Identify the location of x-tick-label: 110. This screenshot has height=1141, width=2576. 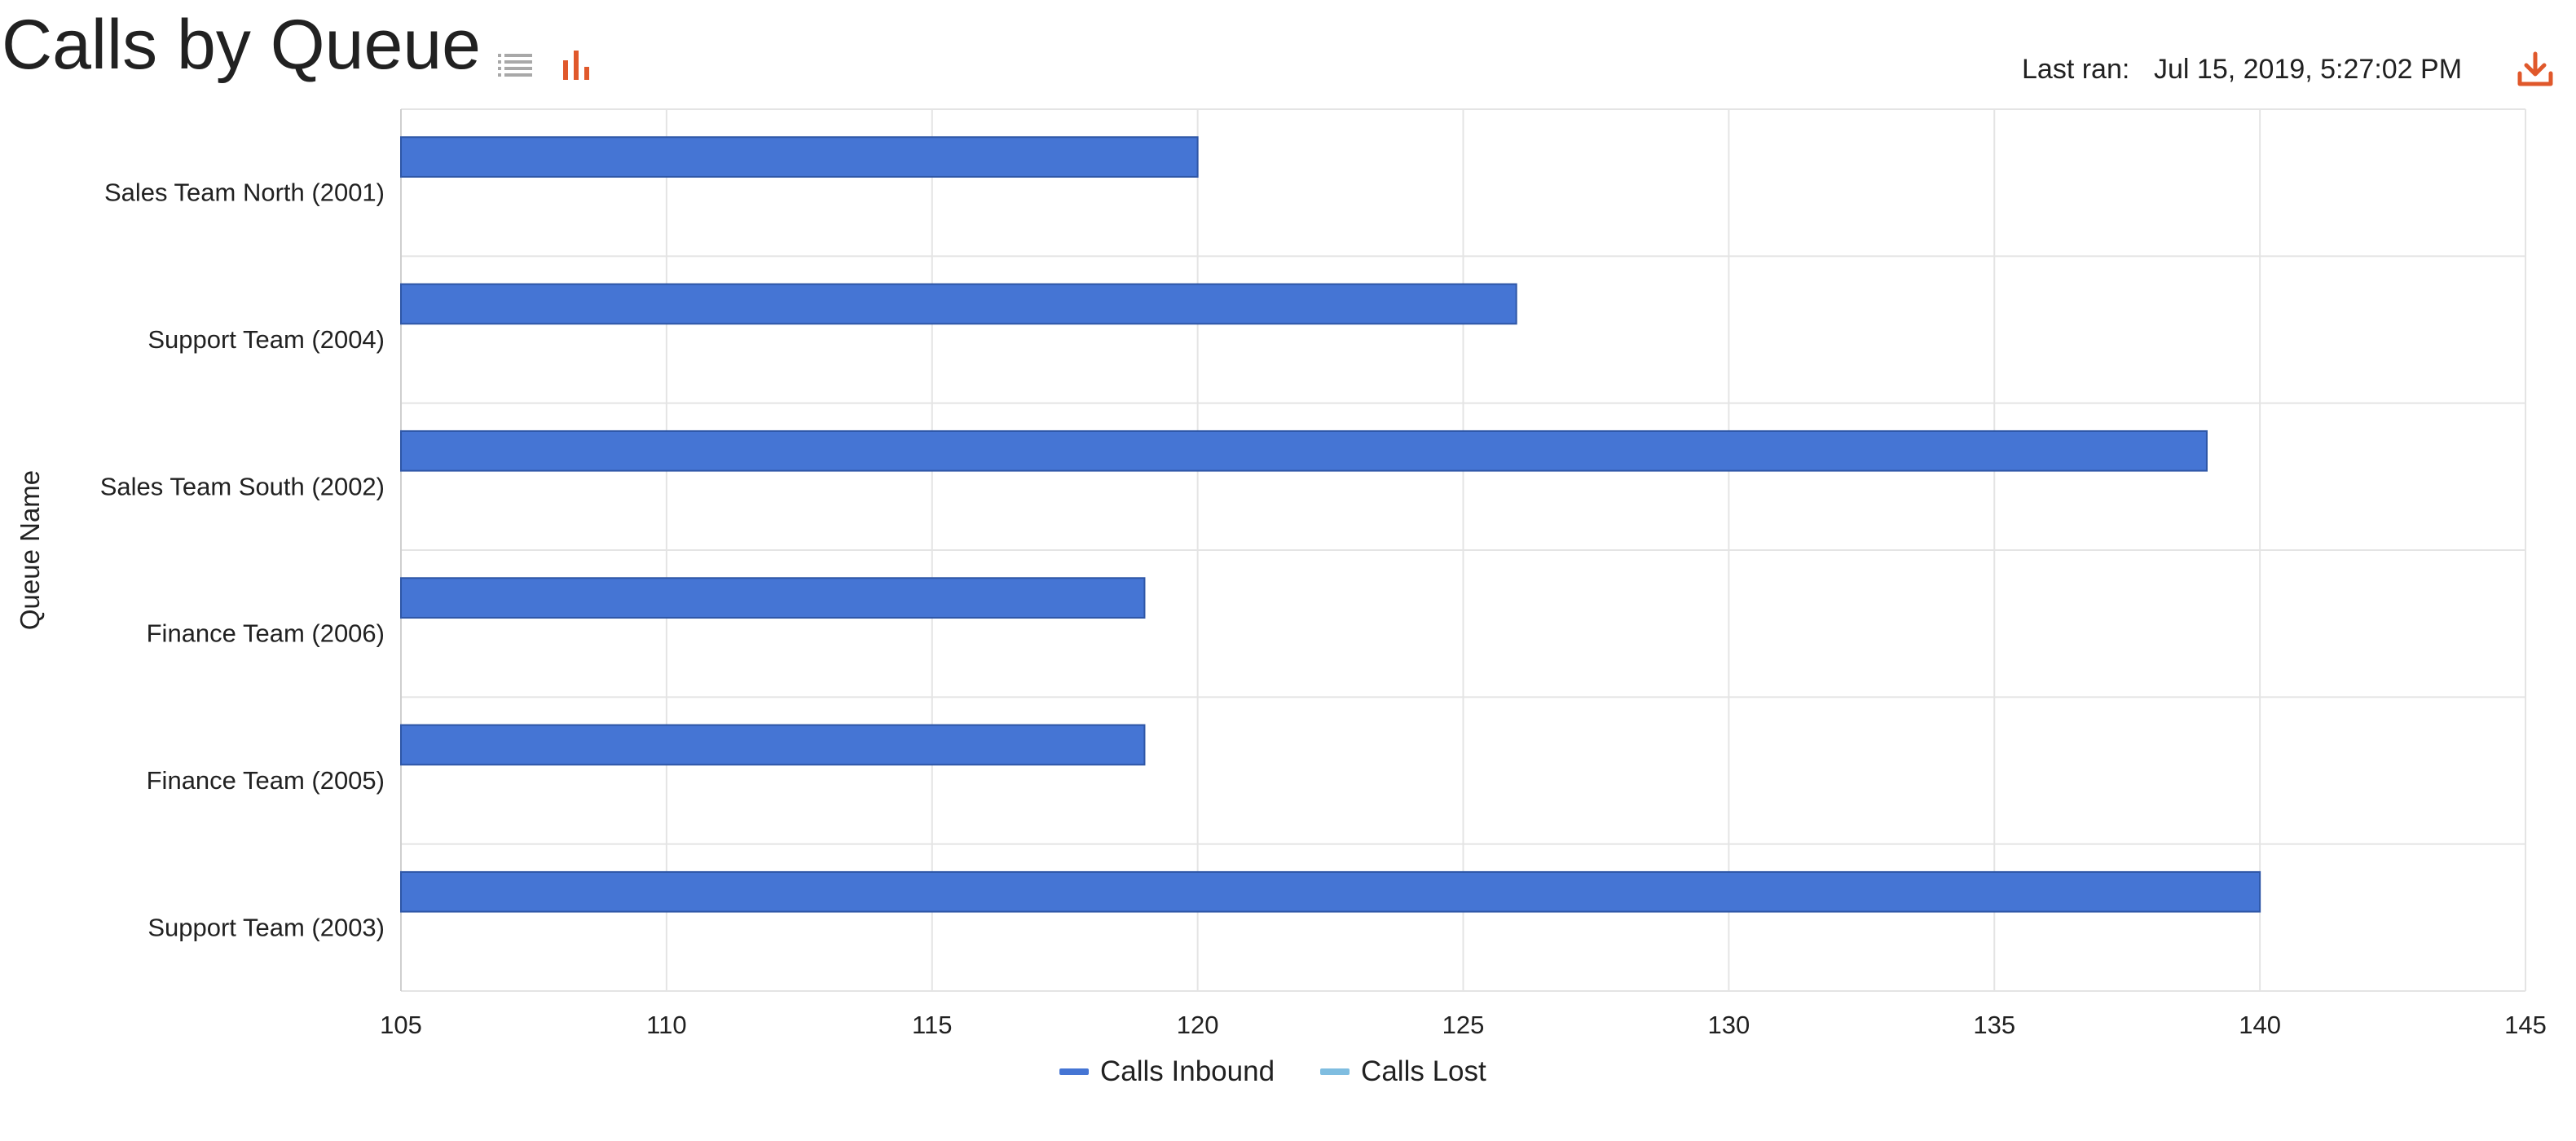
(666, 1023).